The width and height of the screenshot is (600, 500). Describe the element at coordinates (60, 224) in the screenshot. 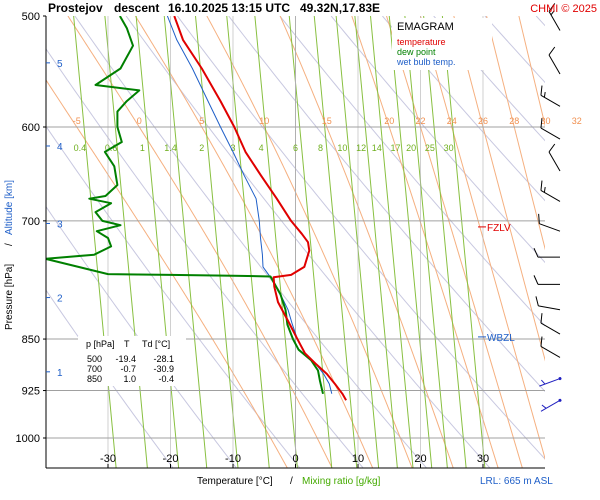

I see `altitude-tick-label: 3` at that location.